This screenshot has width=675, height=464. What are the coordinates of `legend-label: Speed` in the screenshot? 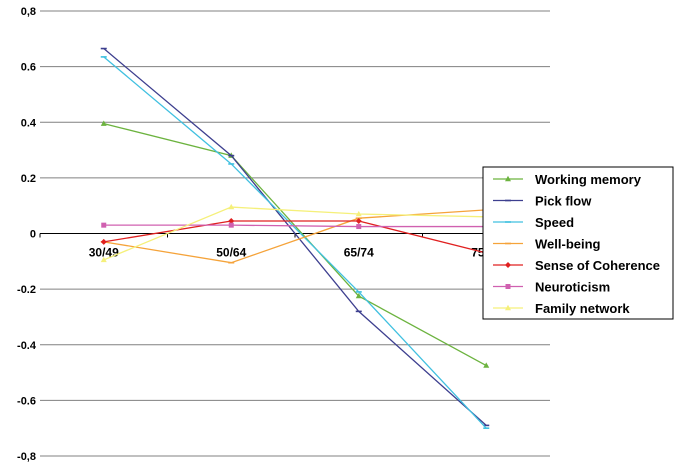 It's located at (554, 222).